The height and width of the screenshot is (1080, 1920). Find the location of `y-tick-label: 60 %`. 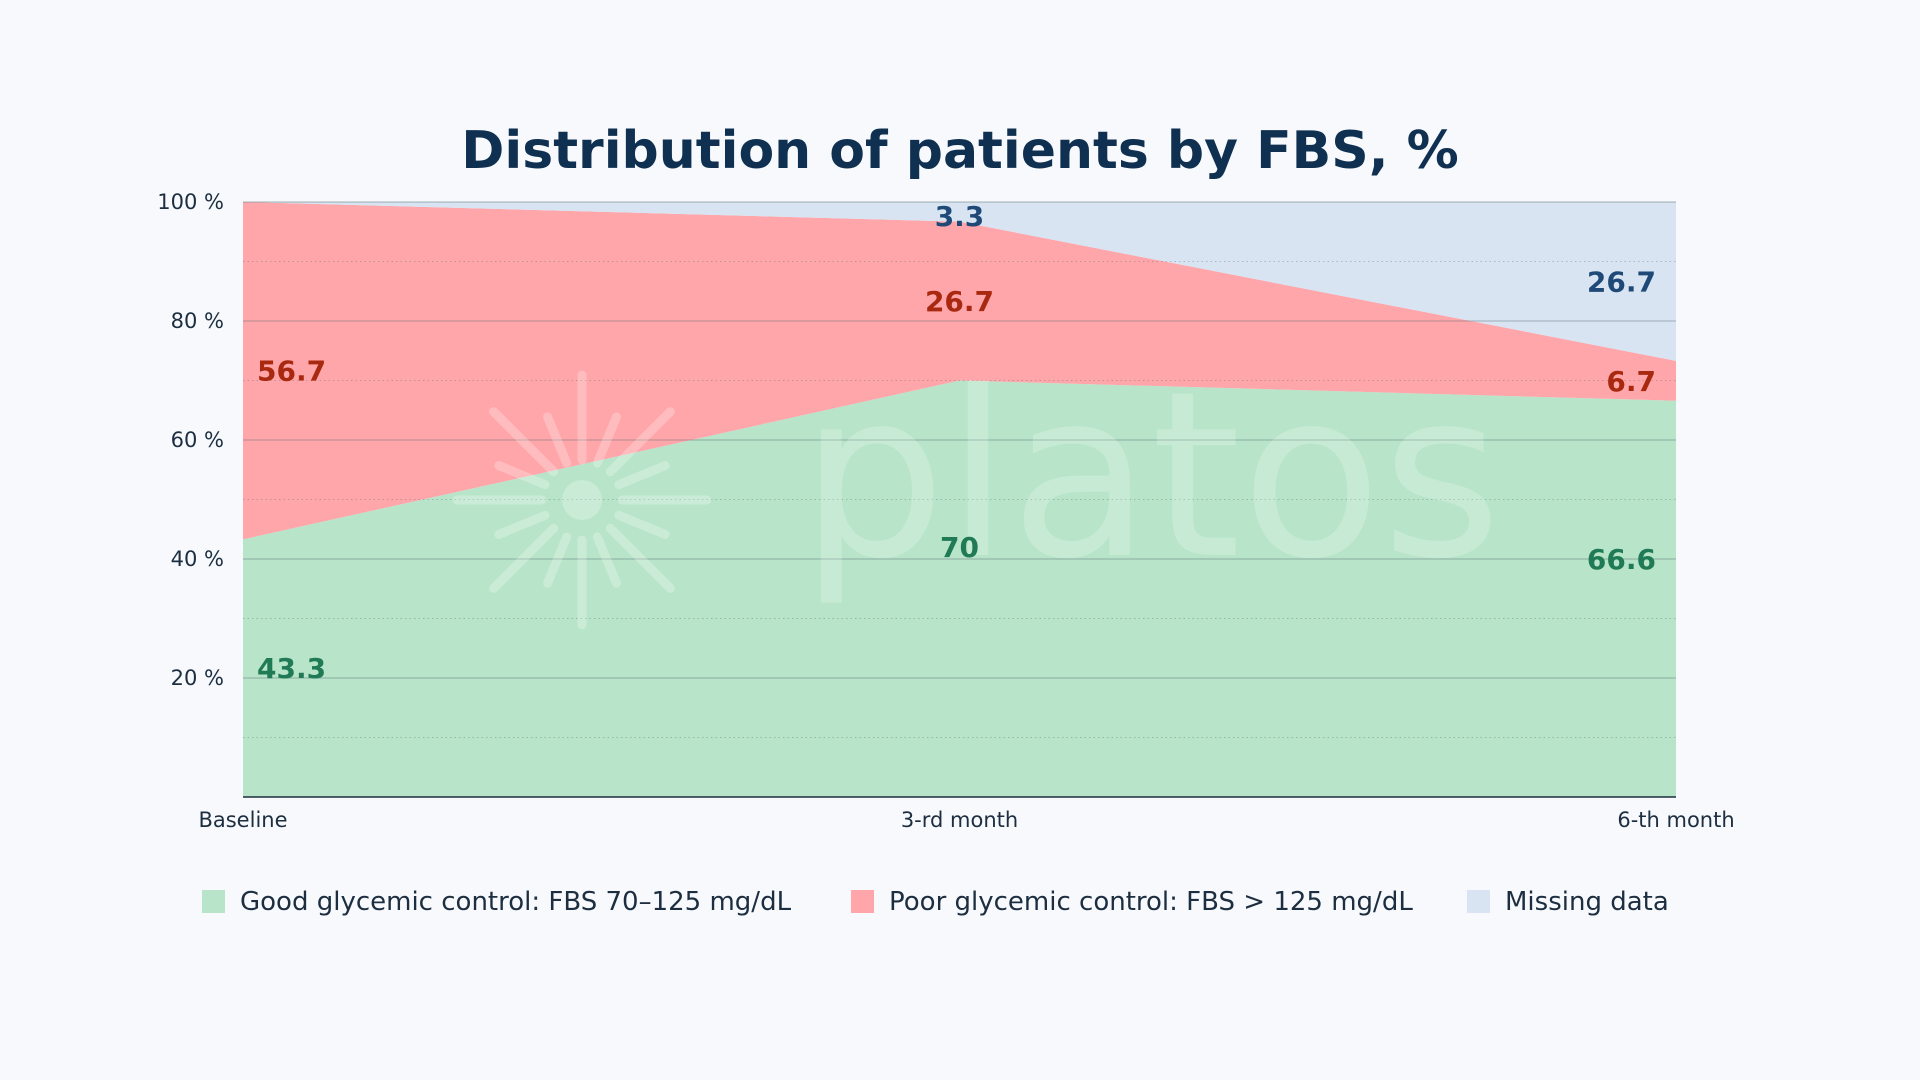

y-tick-label: 60 % is located at coordinates (197, 440).